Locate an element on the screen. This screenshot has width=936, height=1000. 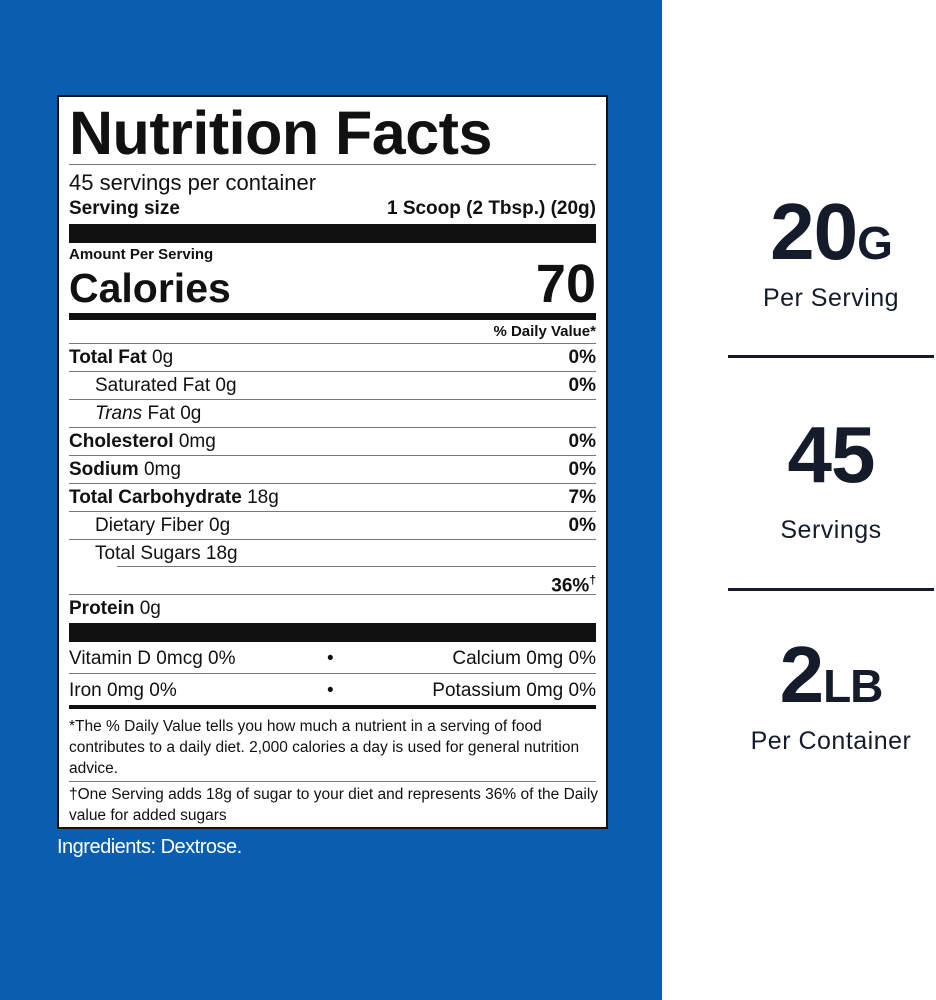
nutrient-dv: 7% is located at coordinates (582, 497).